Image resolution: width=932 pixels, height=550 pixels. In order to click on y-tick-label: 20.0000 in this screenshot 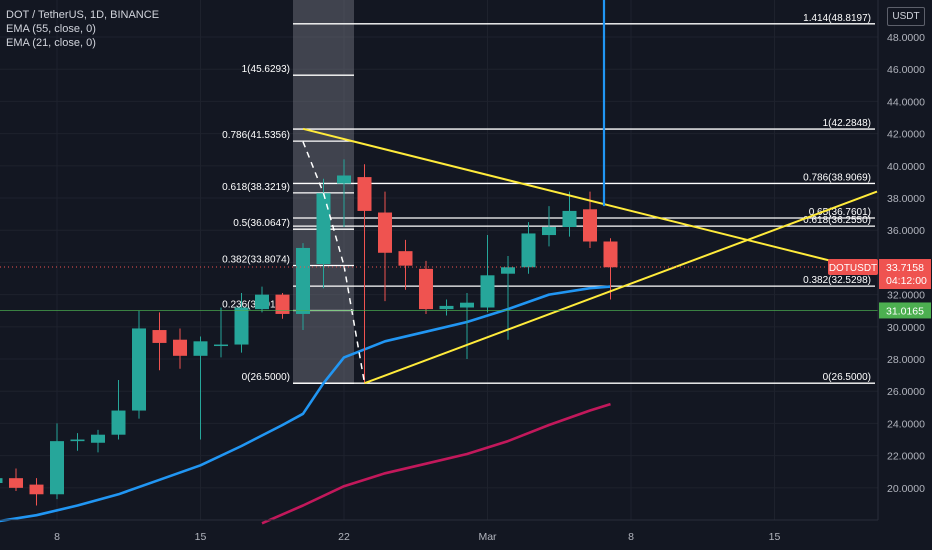, I will do `click(906, 489)`.